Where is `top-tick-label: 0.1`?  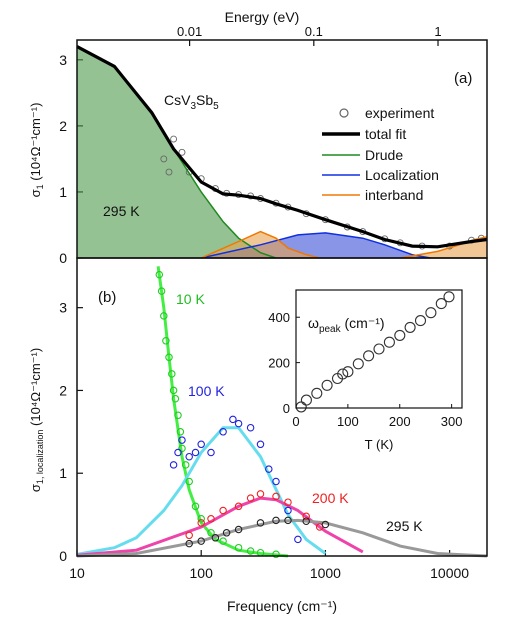 top-tick-label: 0.1 is located at coordinates (314, 31).